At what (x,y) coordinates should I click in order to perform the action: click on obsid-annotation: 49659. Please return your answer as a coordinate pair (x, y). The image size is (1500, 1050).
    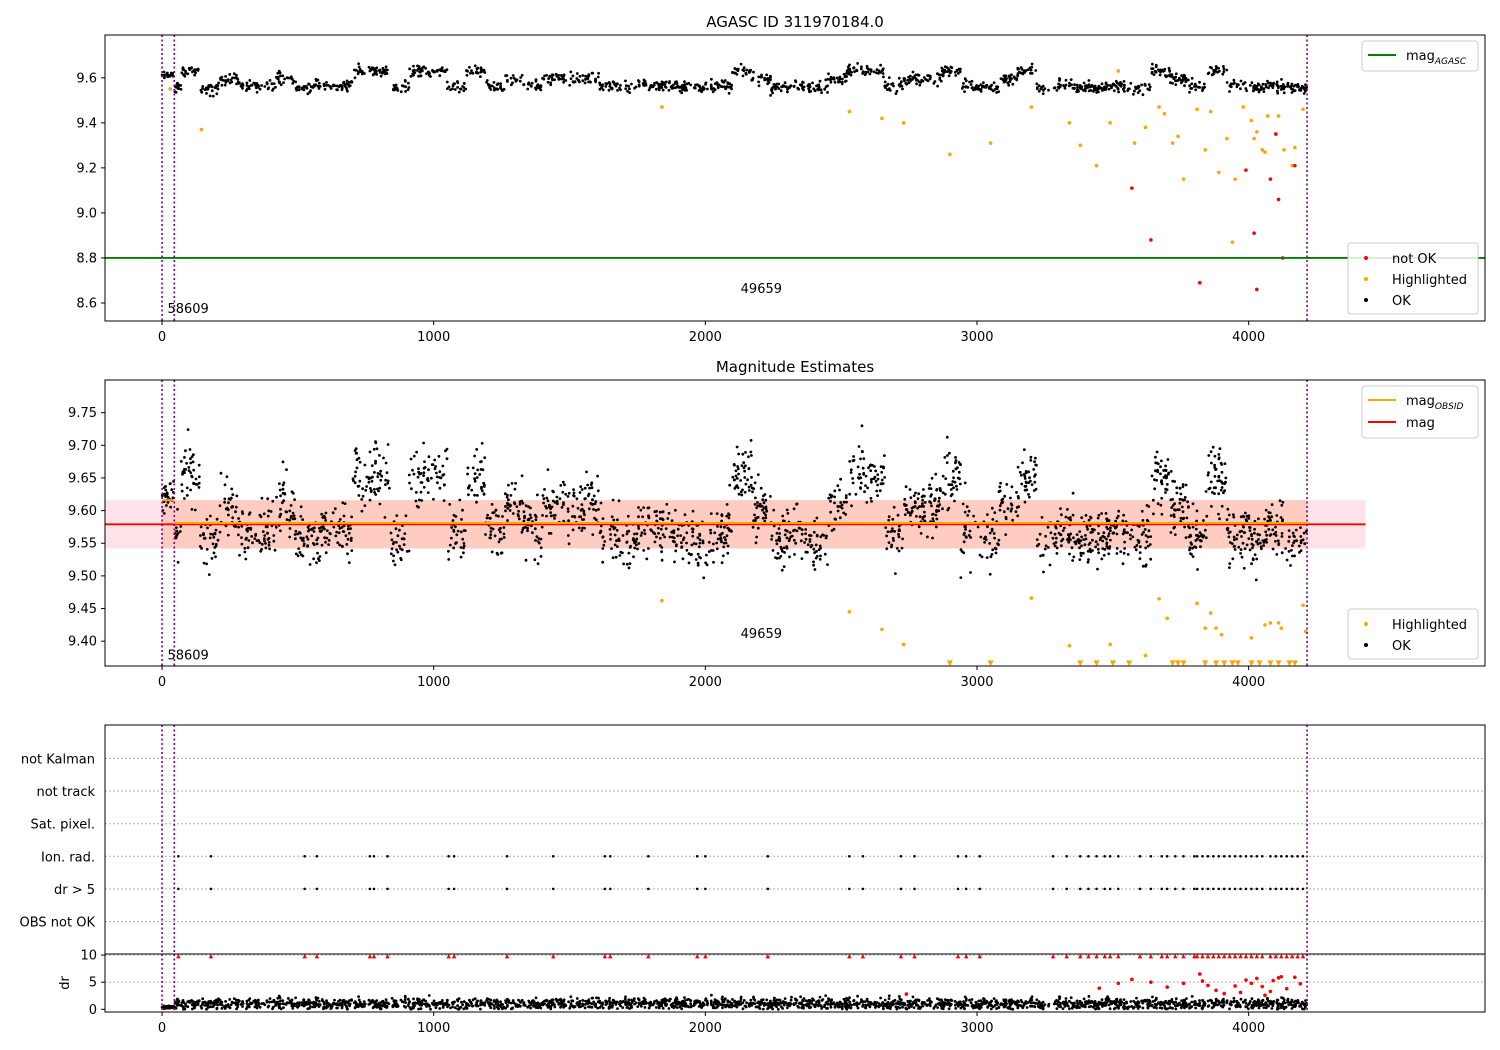
    Looking at the image, I should click on (761, 634).